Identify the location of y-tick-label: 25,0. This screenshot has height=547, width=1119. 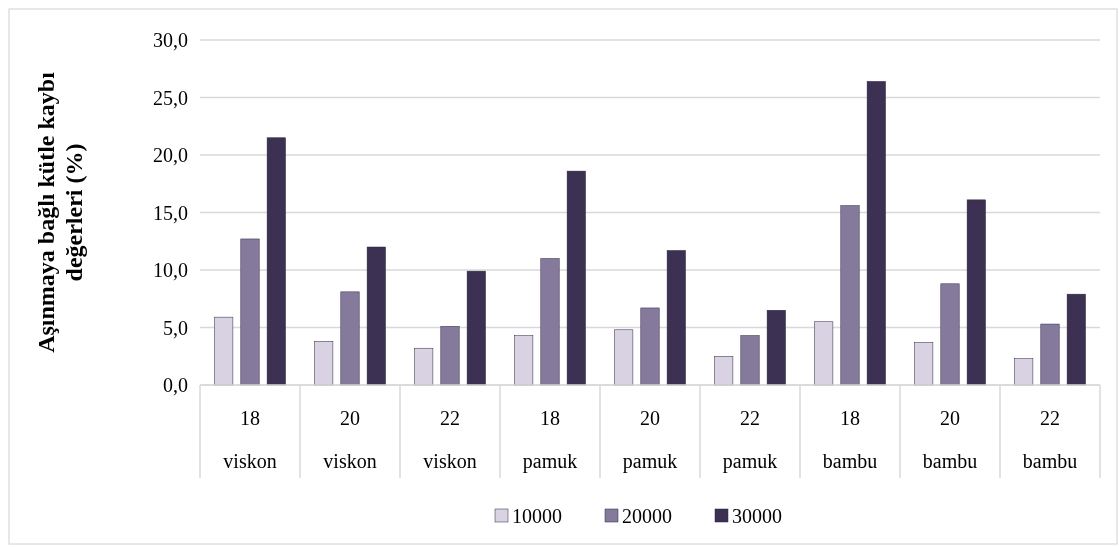
(170, 97).